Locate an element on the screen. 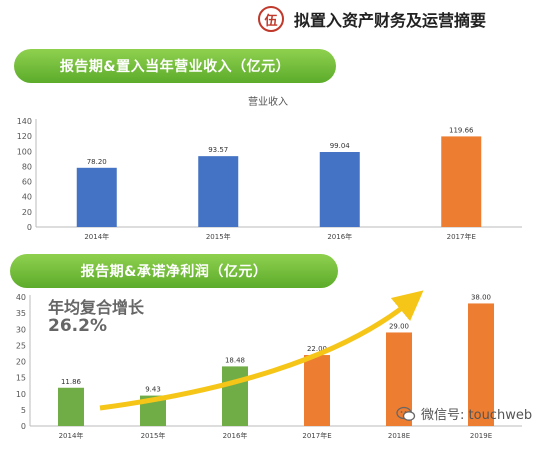  section-header: 伍 拟置入资产财务及运营摘要 is located at coordinates (372, 19).